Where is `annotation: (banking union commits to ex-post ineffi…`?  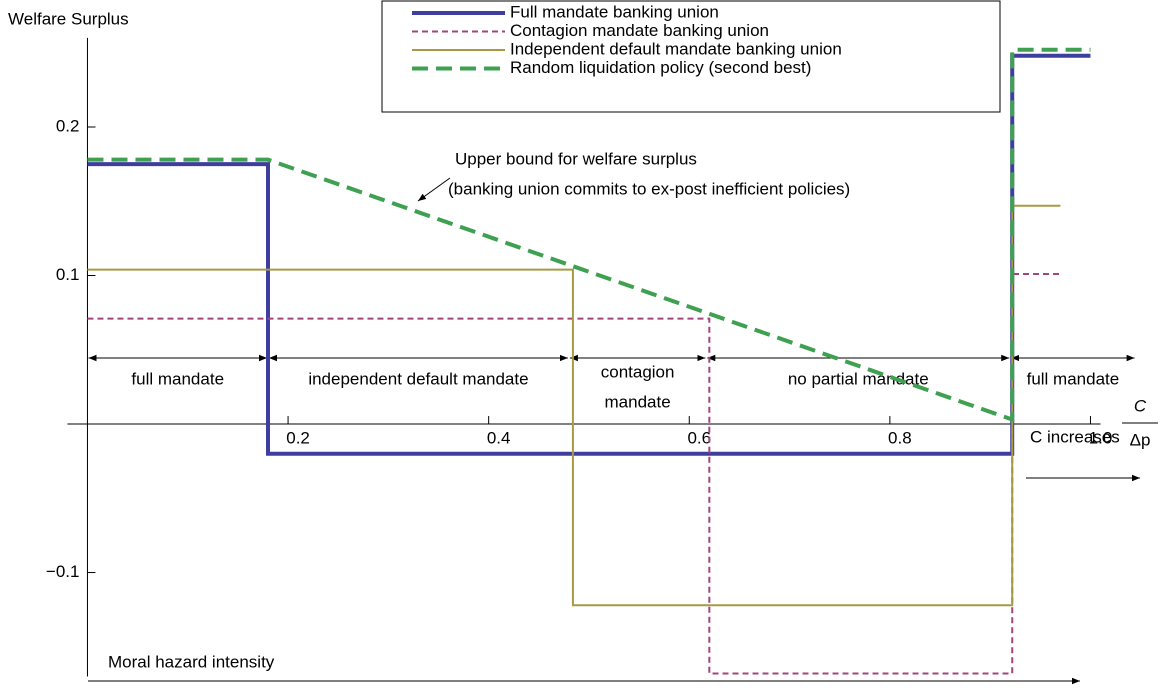
annotation: (banking union commits to ex-post ineffi… is located at coordinates (649, 188).